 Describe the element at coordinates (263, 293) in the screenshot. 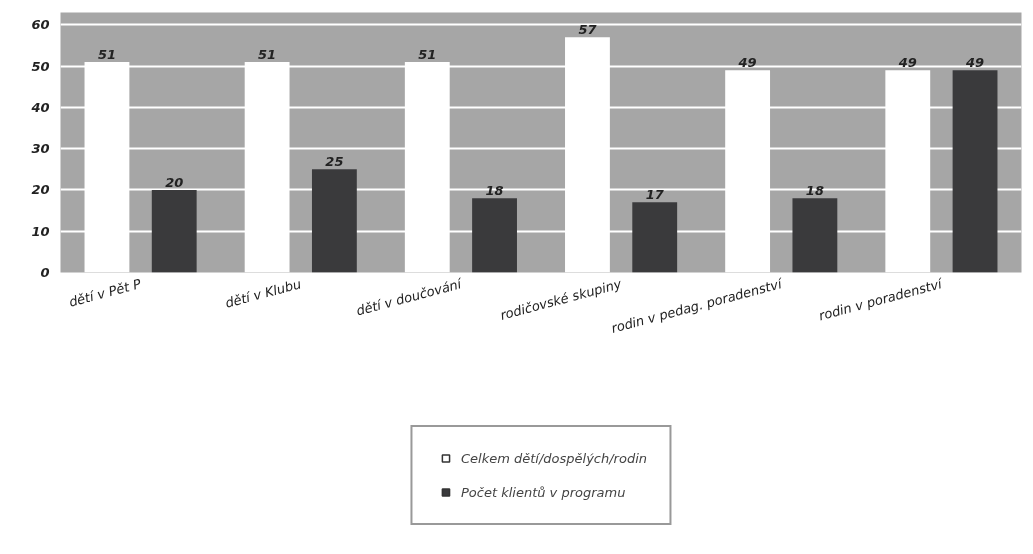

I see `x-tick-label: dětí v Klubu` at that location.